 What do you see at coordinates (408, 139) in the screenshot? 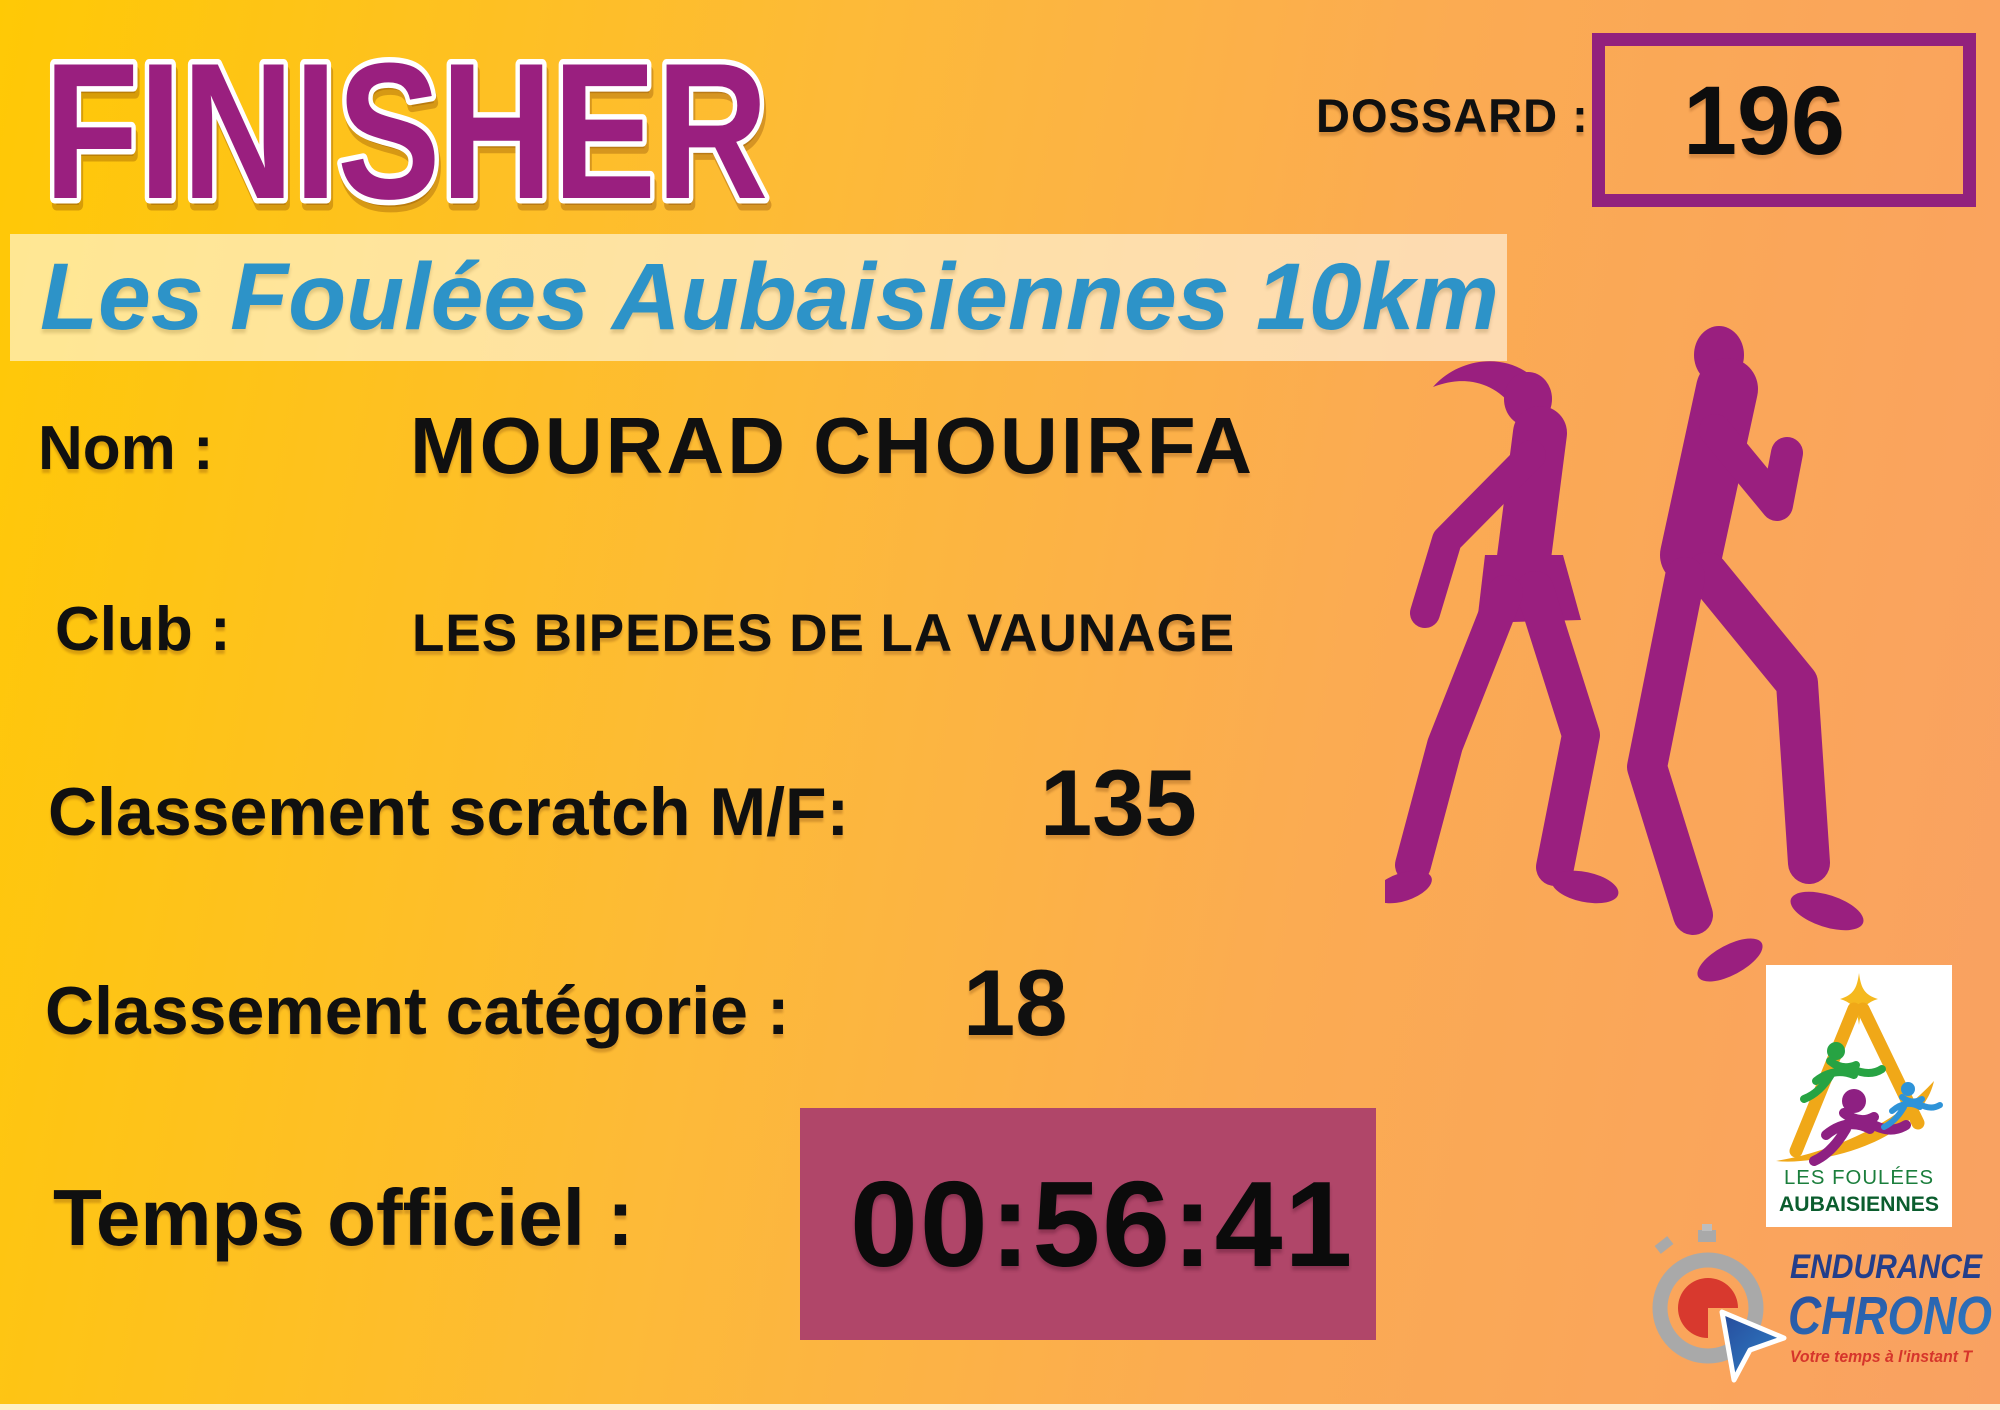
I see `finisher-title-shadow: FINISHER` at bounding box center [408, 139].